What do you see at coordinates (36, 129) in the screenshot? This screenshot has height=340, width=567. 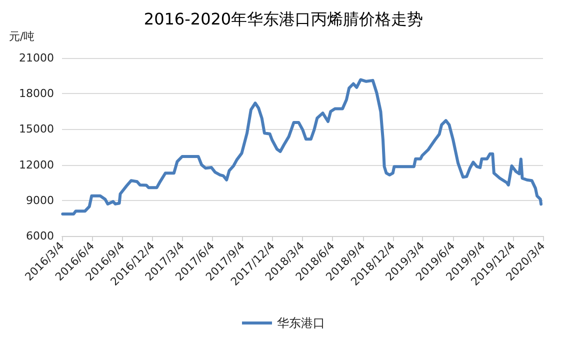 I see `y-tick-label: 15000` at bounding box center [36, 129].